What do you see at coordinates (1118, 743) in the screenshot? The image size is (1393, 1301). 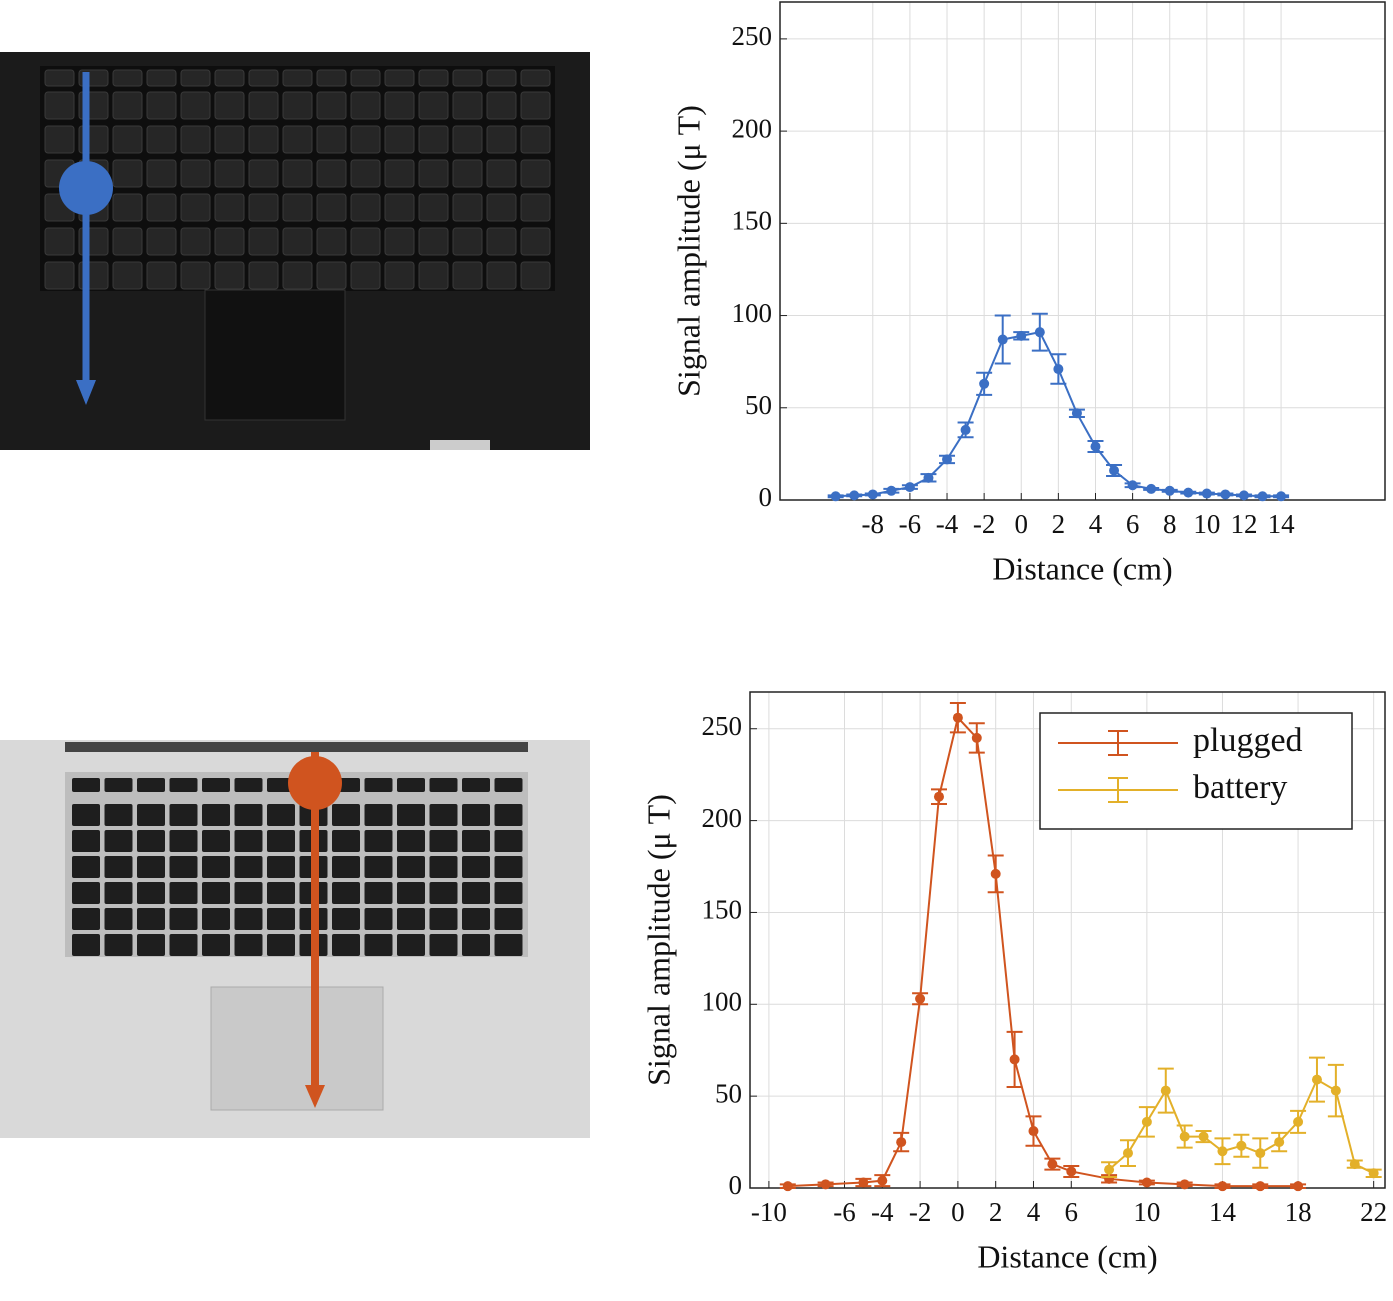 I see `legend-glyph` at bounding box center [1118, 743].